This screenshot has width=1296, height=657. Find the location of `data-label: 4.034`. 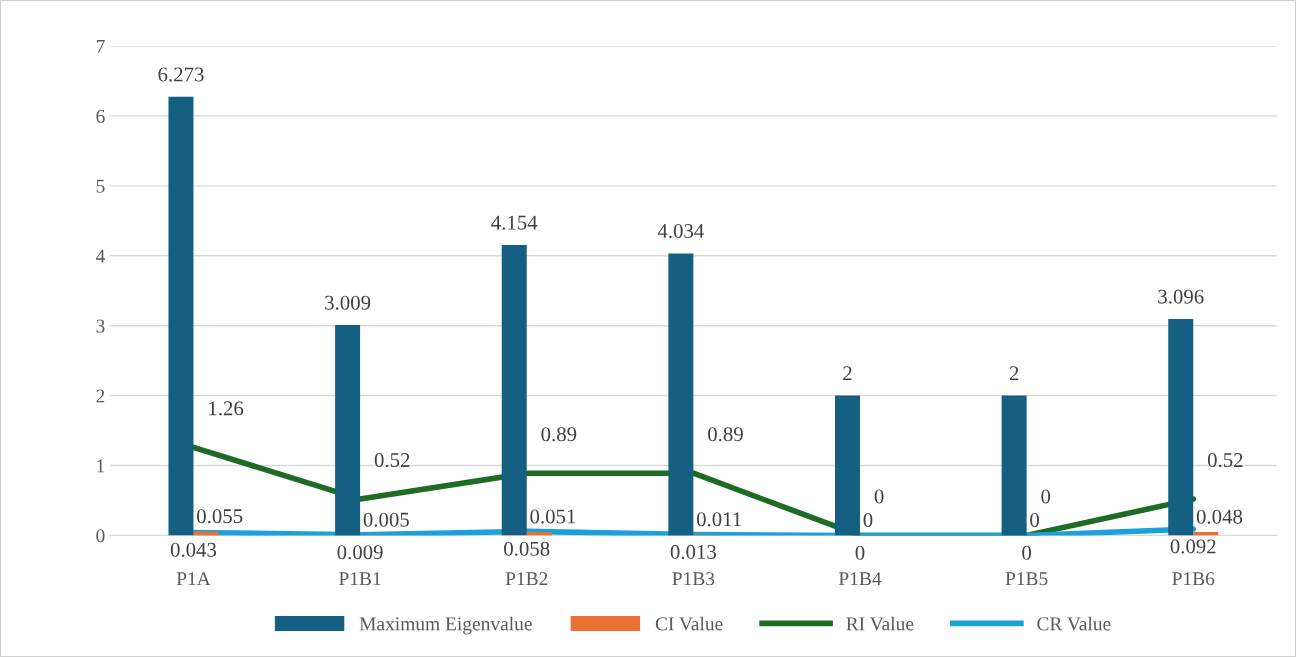

data-label: 4.034 is located at coordinates (680, 231).